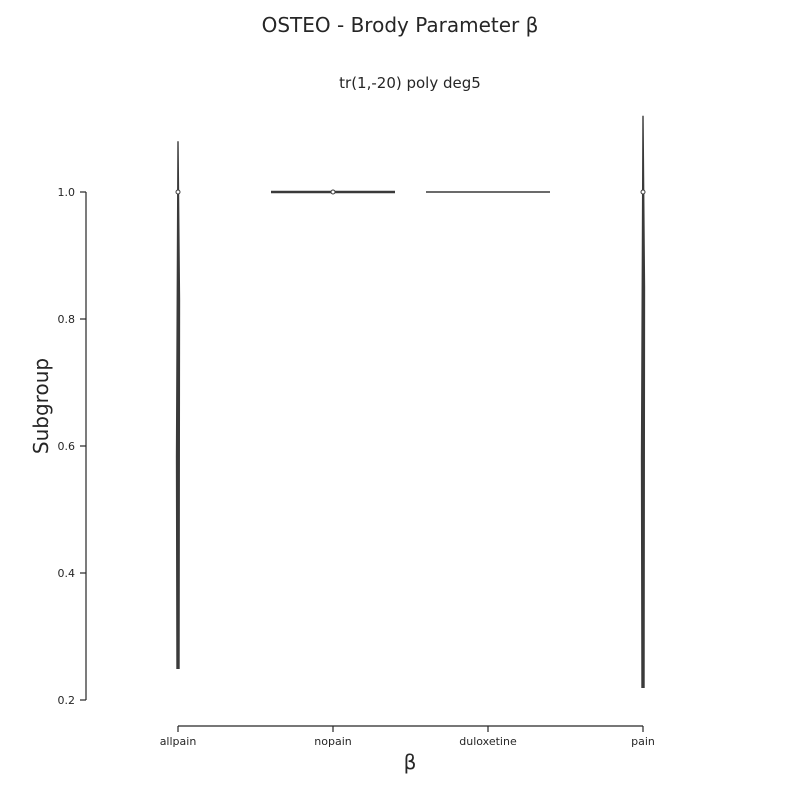  Describe the element at coordinates (400, 25) in the screenshot. I see `chart-title: OSTEO - Brody Parameter β` at that location.